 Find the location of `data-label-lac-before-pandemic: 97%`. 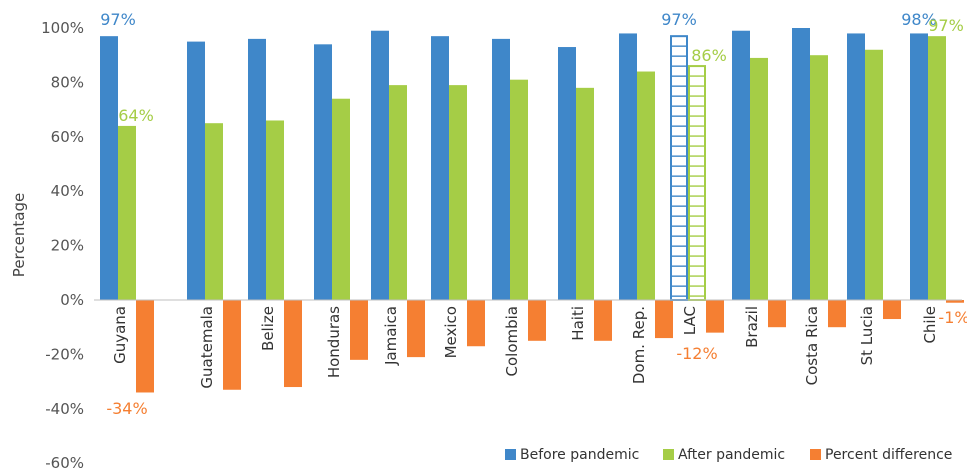

data-label-lac-before-pandemic: 97% is located at coordinates (679, 19).